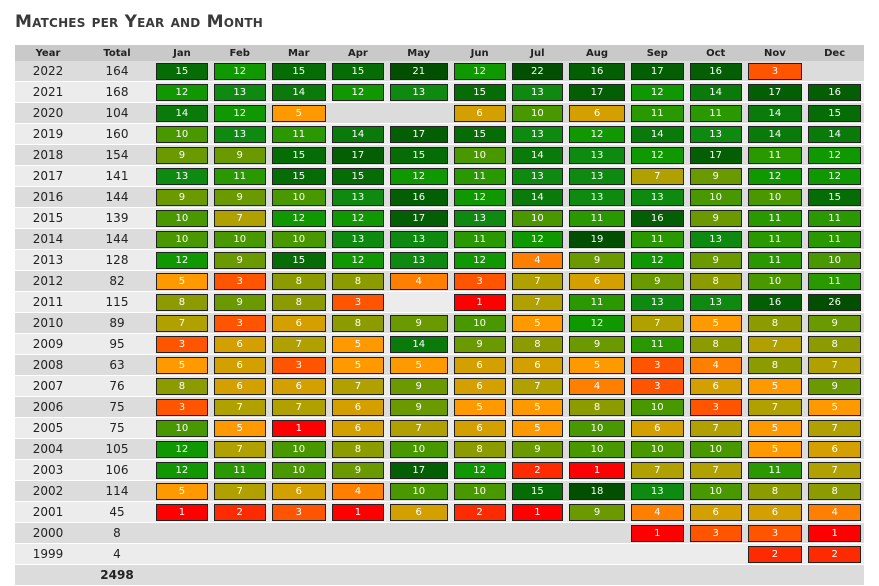 The image size is (879, 586). Describe the element at coordinates (597, 239) in the screenshot. I see `month-count-badge: 19` at that location.